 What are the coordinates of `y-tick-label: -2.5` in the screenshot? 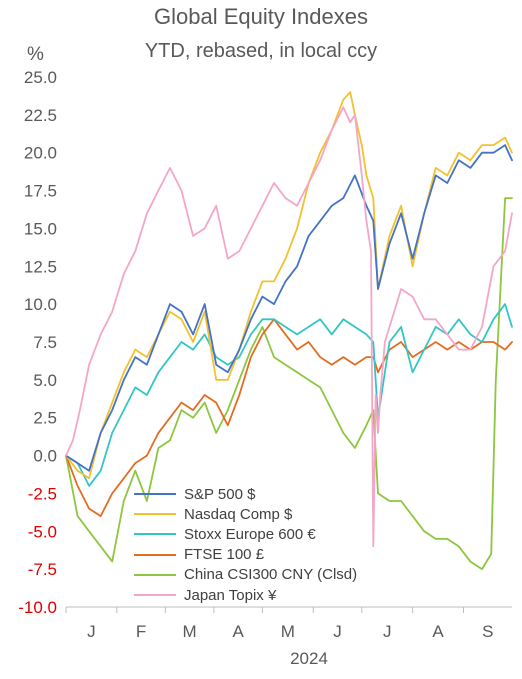 It's located at (42, 493).